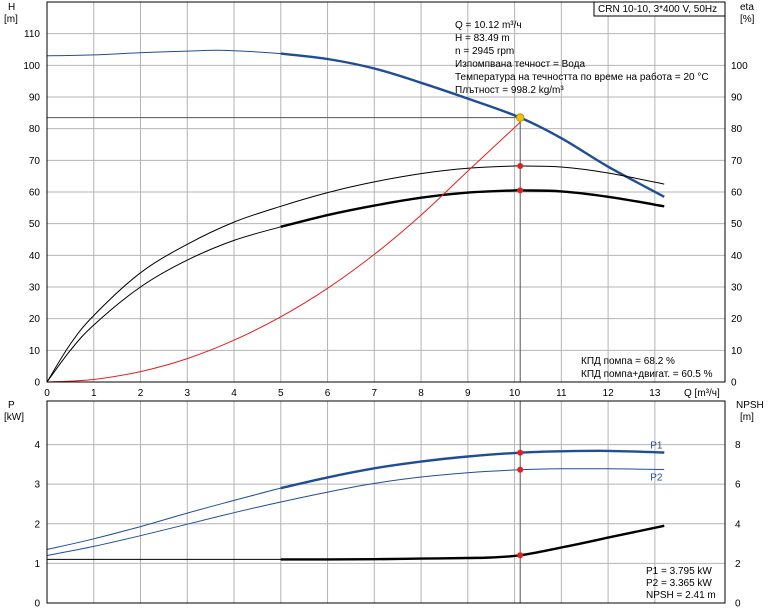 The height and width of the screenshot is (611, 774). I want to click on h-tick-label: 110, so click(32, 34).